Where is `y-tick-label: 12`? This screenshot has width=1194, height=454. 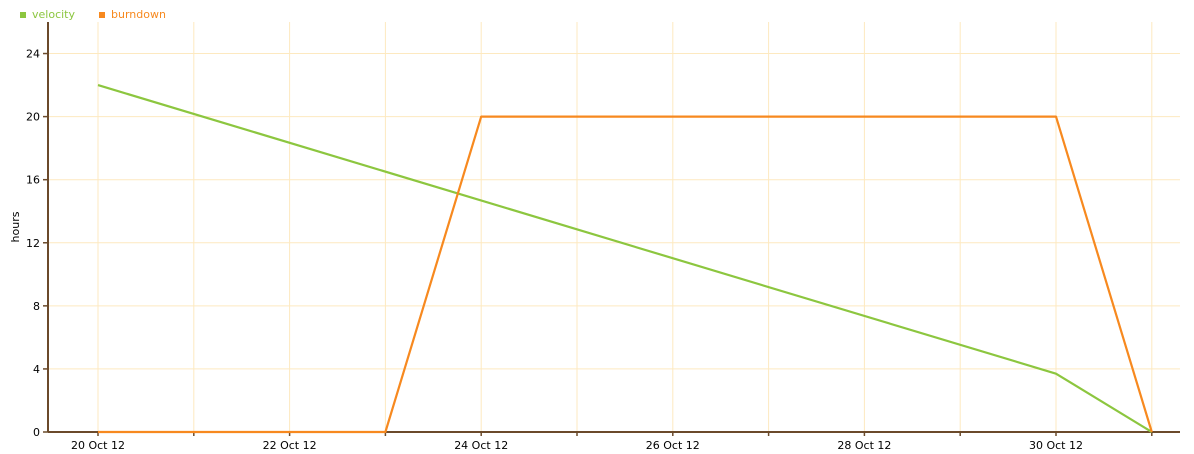 y-tick-label: 12 is located at coordinates (33, 243).